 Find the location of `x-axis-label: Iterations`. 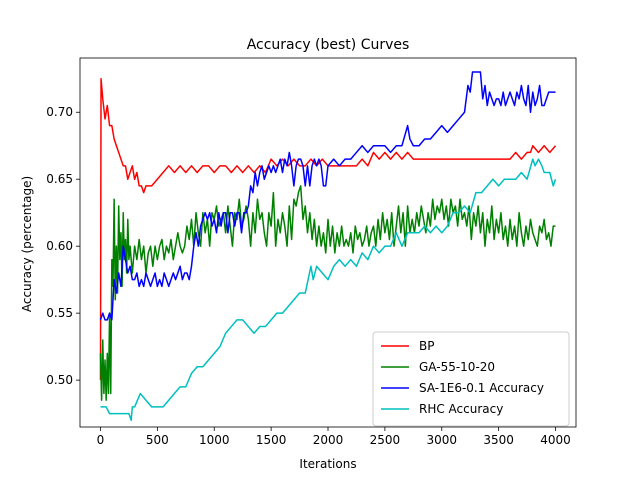

x-axis-label: Iterations is located at coordinates (327, 464).